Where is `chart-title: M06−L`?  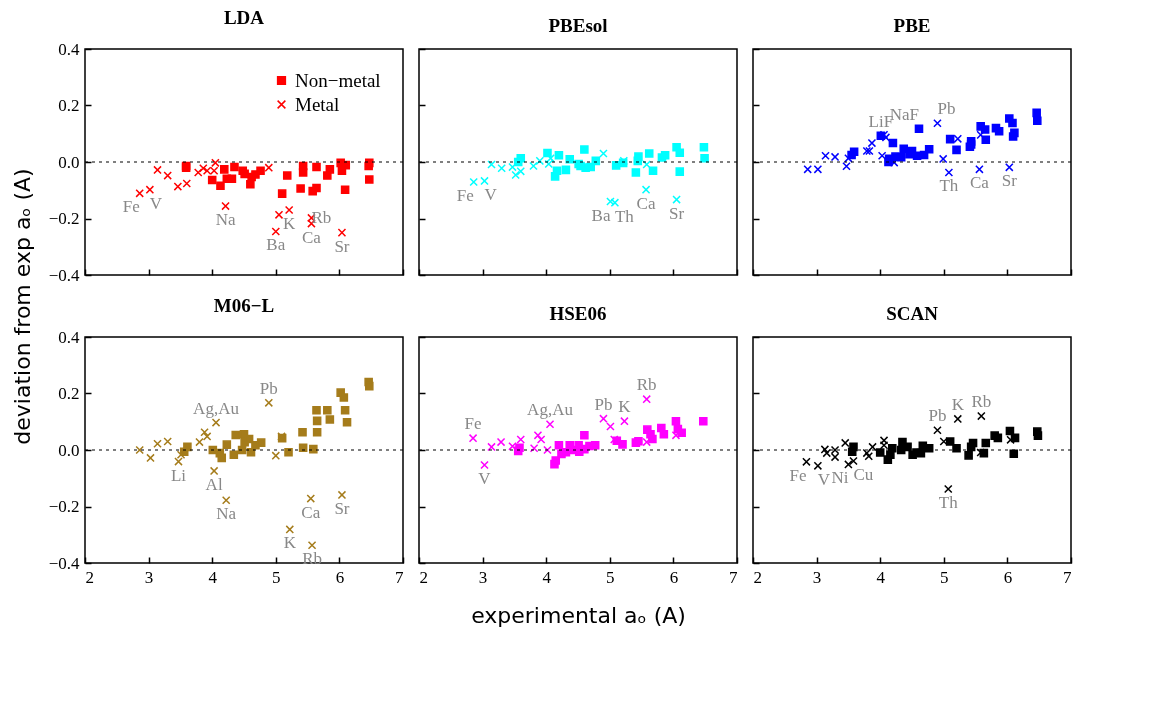
chart-title: M06−L is located at coordinates (244, 305).